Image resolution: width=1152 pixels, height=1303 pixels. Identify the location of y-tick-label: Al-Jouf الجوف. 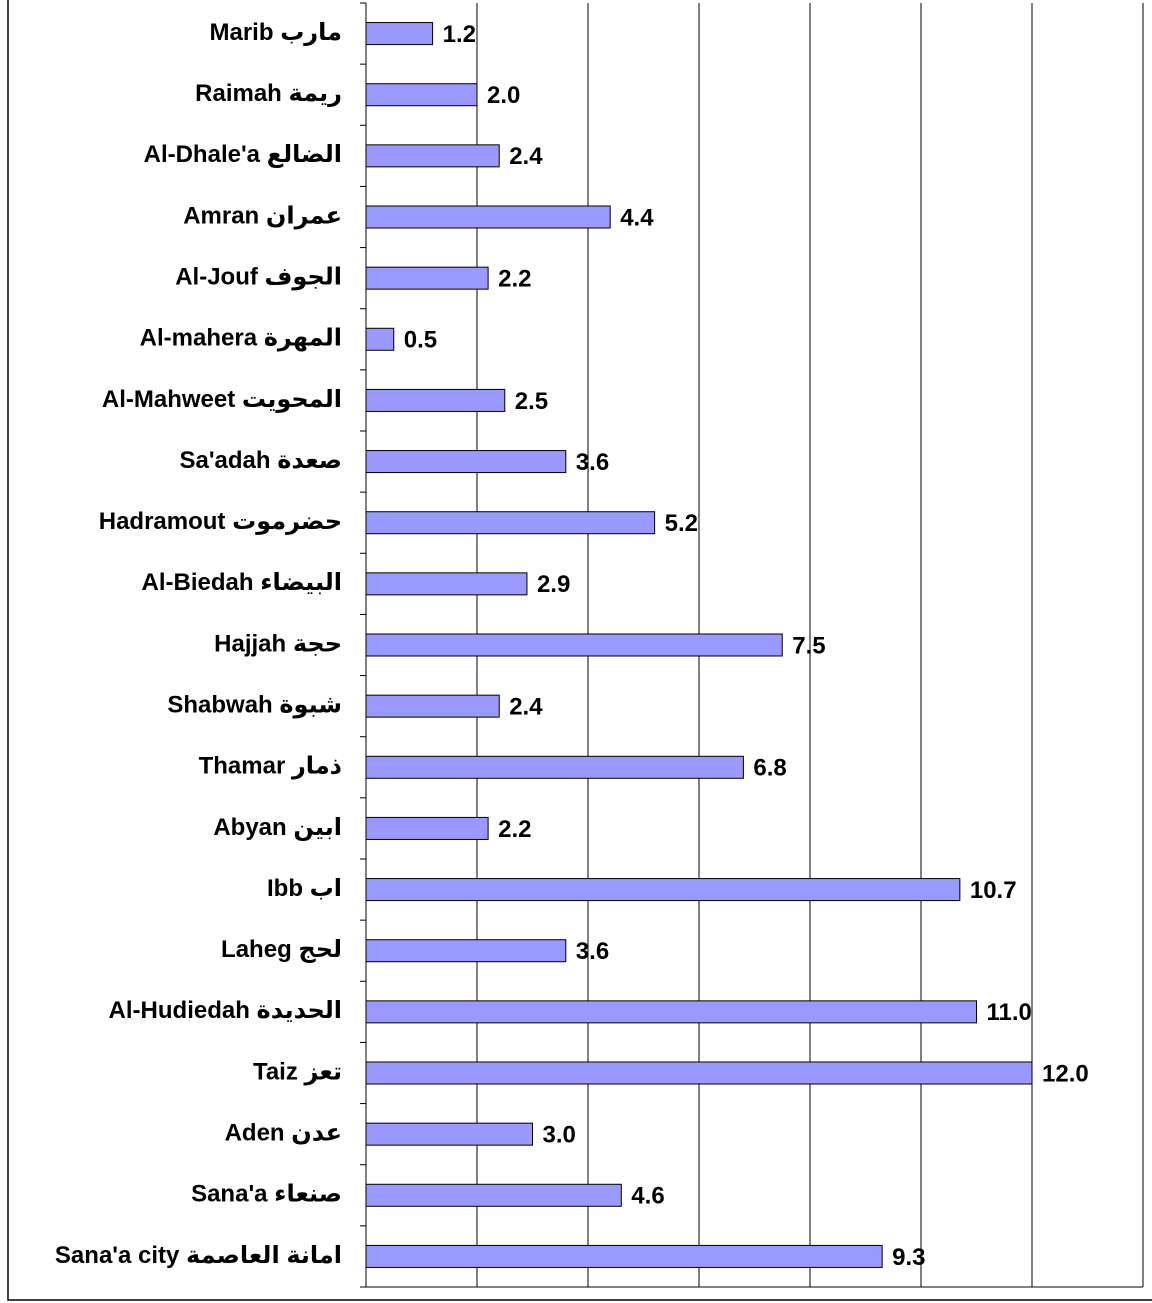
(258, 276).